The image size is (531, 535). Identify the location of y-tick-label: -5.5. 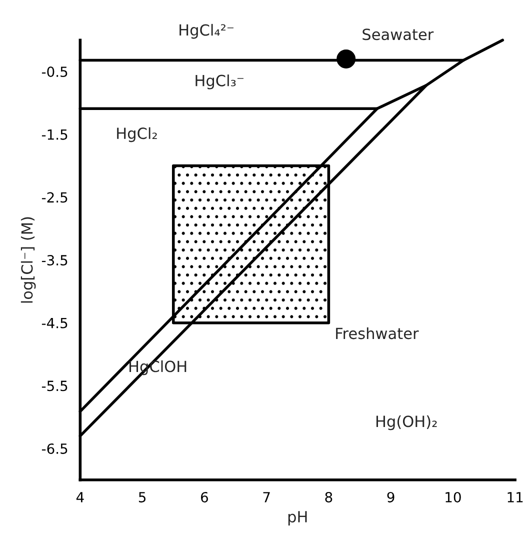
(55, 386).